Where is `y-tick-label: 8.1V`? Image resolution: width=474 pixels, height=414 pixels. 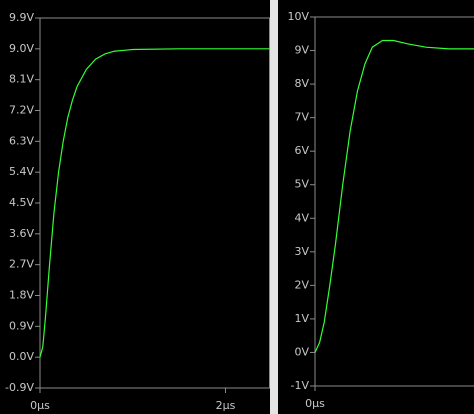
y-tick-label: 8.1V is located at coordinates (21, 79).